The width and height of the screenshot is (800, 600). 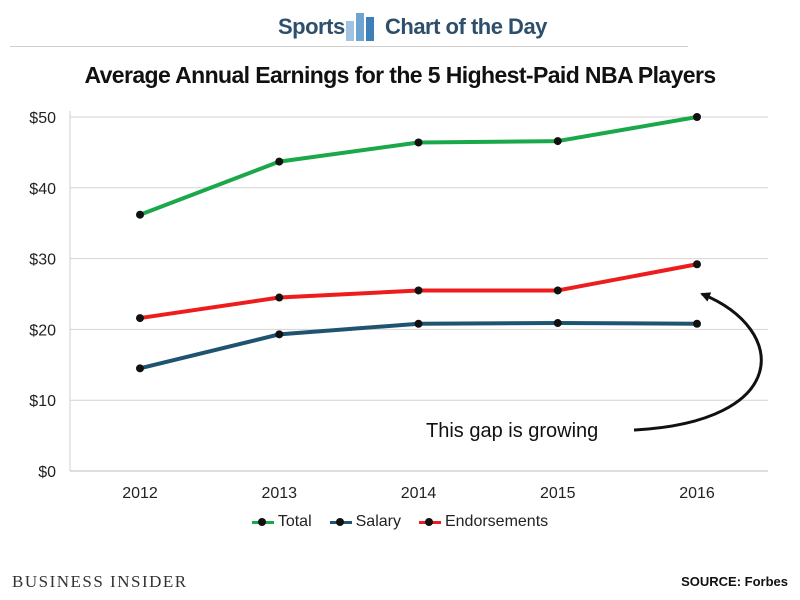 I want to click on y-tick-label: $40, so click(x=42, y=189).